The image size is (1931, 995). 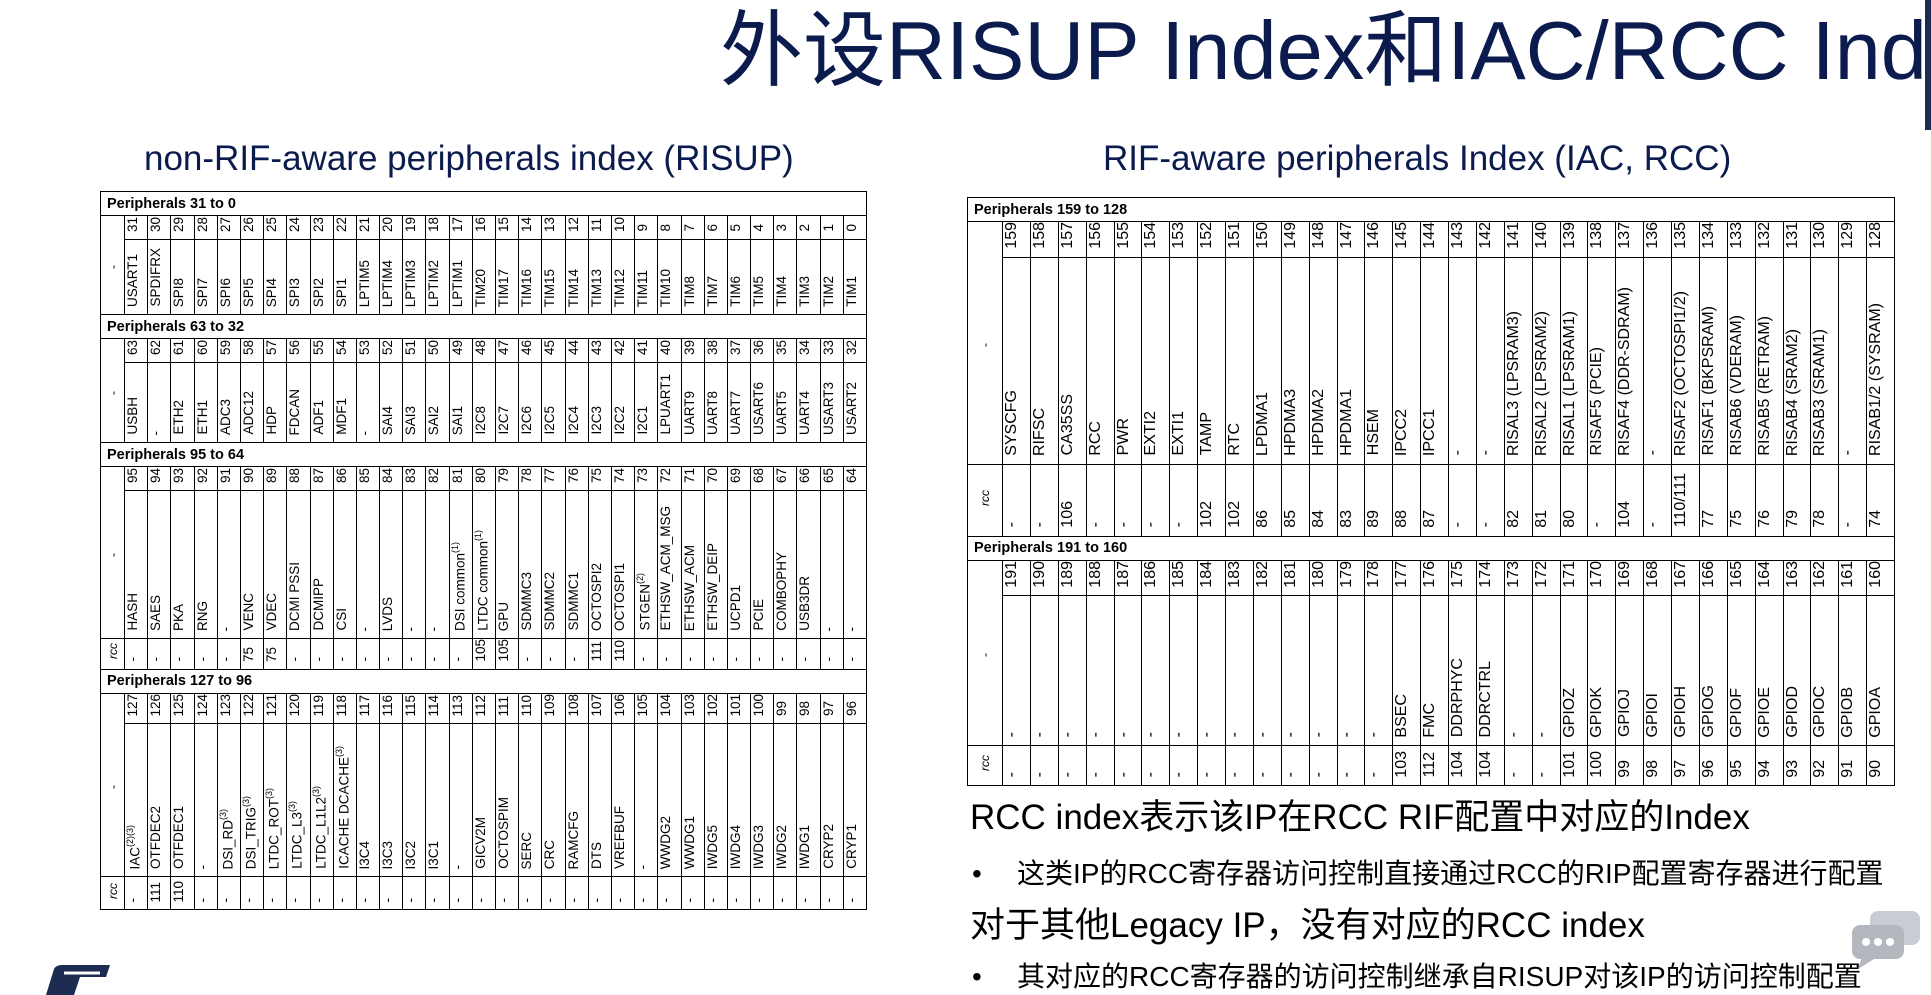 I want to click on row-label-text: rcc, so click(x=112, y=890).